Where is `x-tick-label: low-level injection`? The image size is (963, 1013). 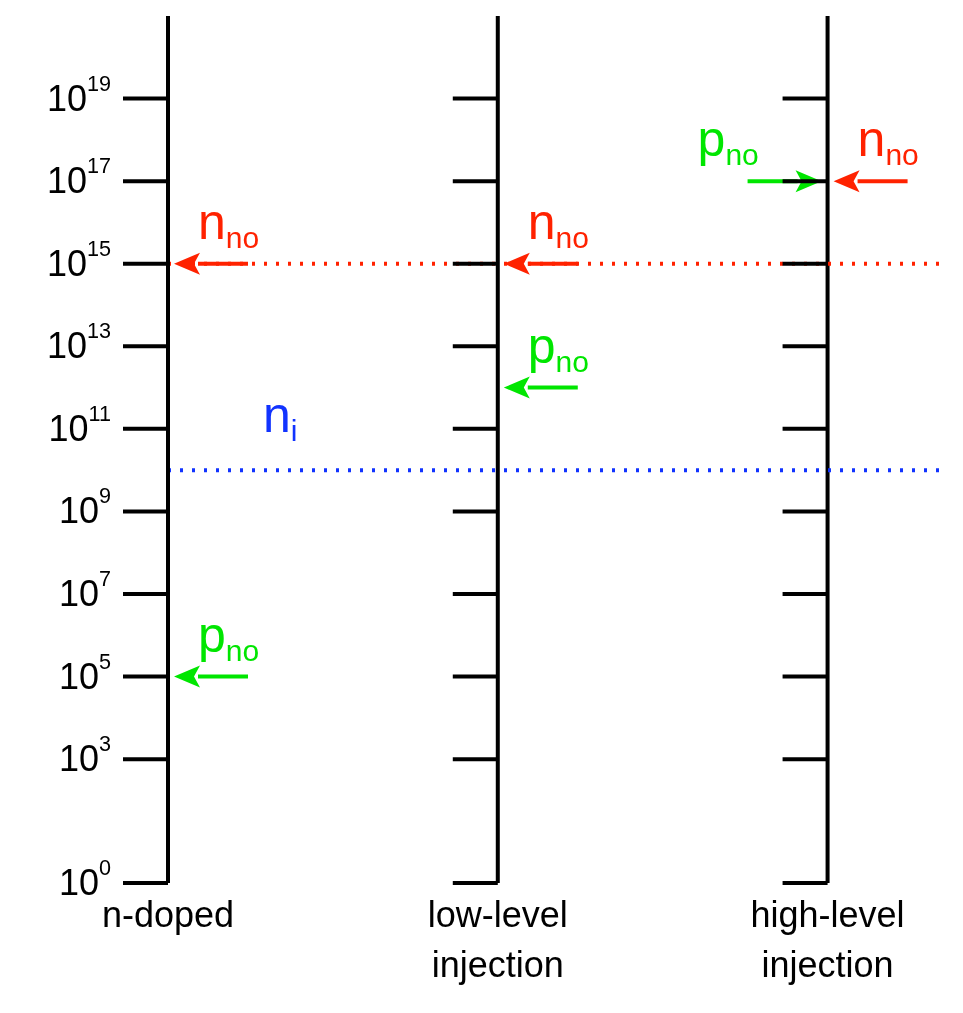 x-tick-label: low-level injection is located at coordinates (497, 939).